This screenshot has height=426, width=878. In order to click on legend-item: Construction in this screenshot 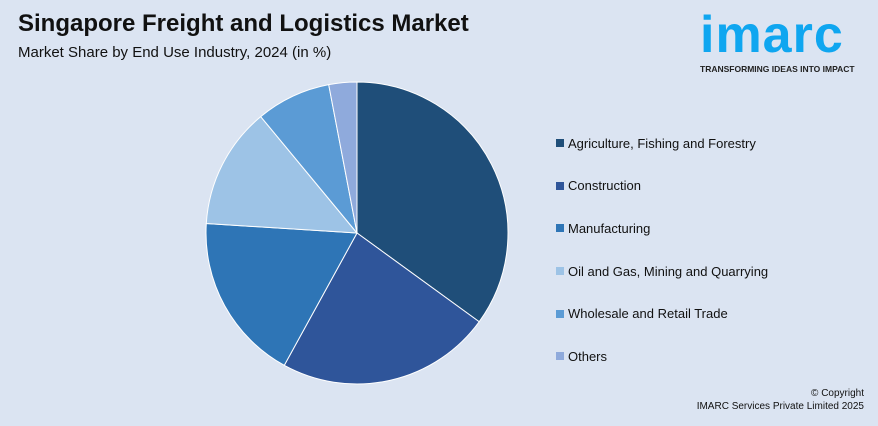, I will do `click(662, 186)`.